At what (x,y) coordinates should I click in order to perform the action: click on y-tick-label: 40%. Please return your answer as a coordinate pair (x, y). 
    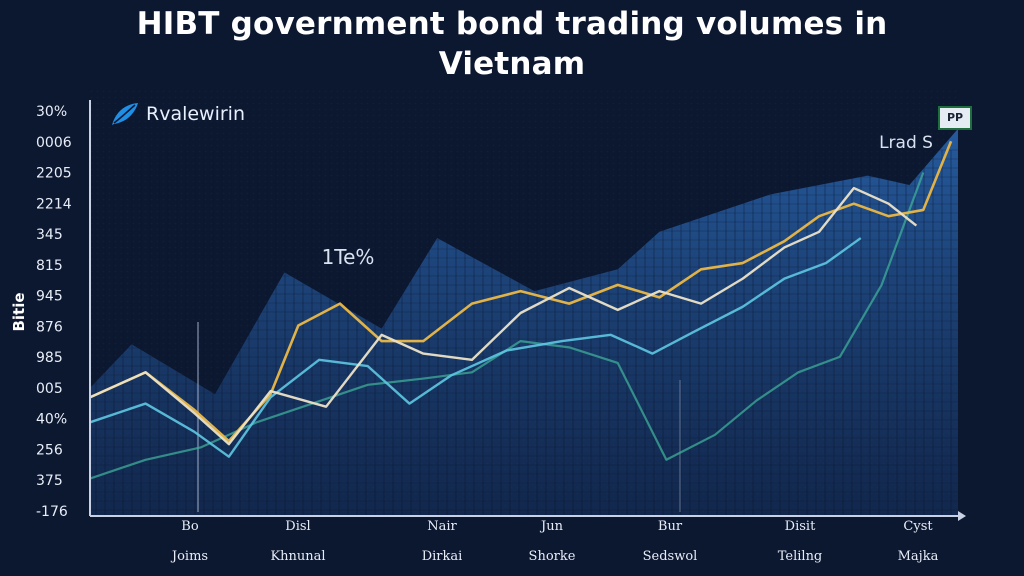
    Looking at the image, I should click on (51, 420).